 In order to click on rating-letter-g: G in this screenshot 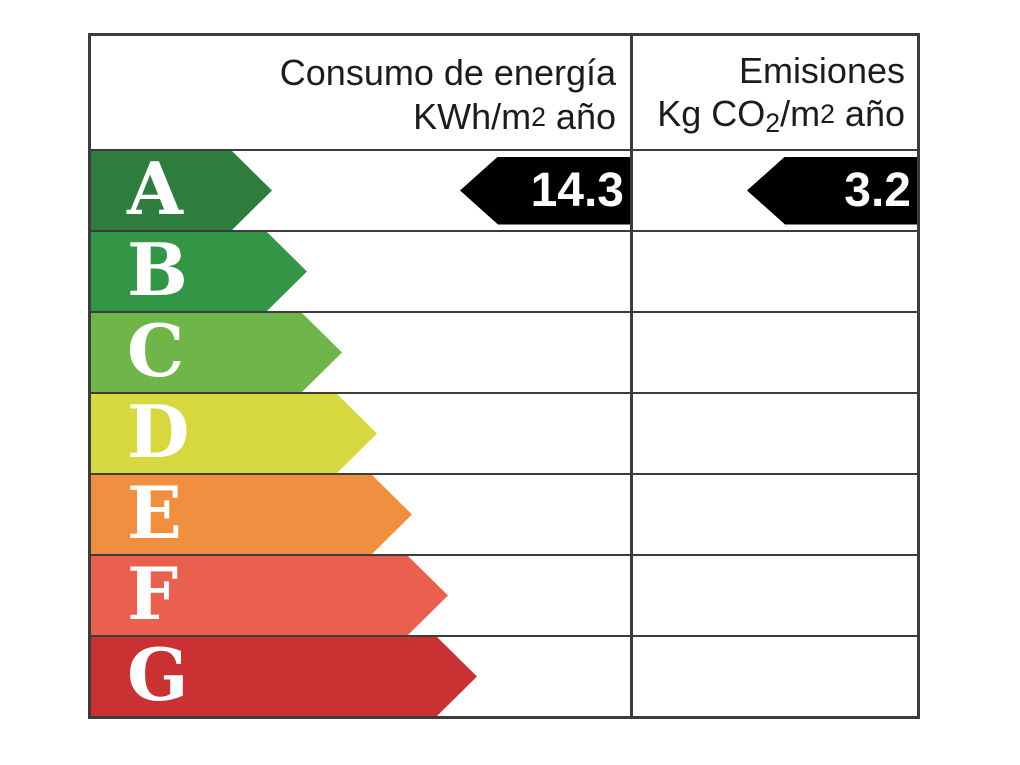, I will do `click(158, 674)`.